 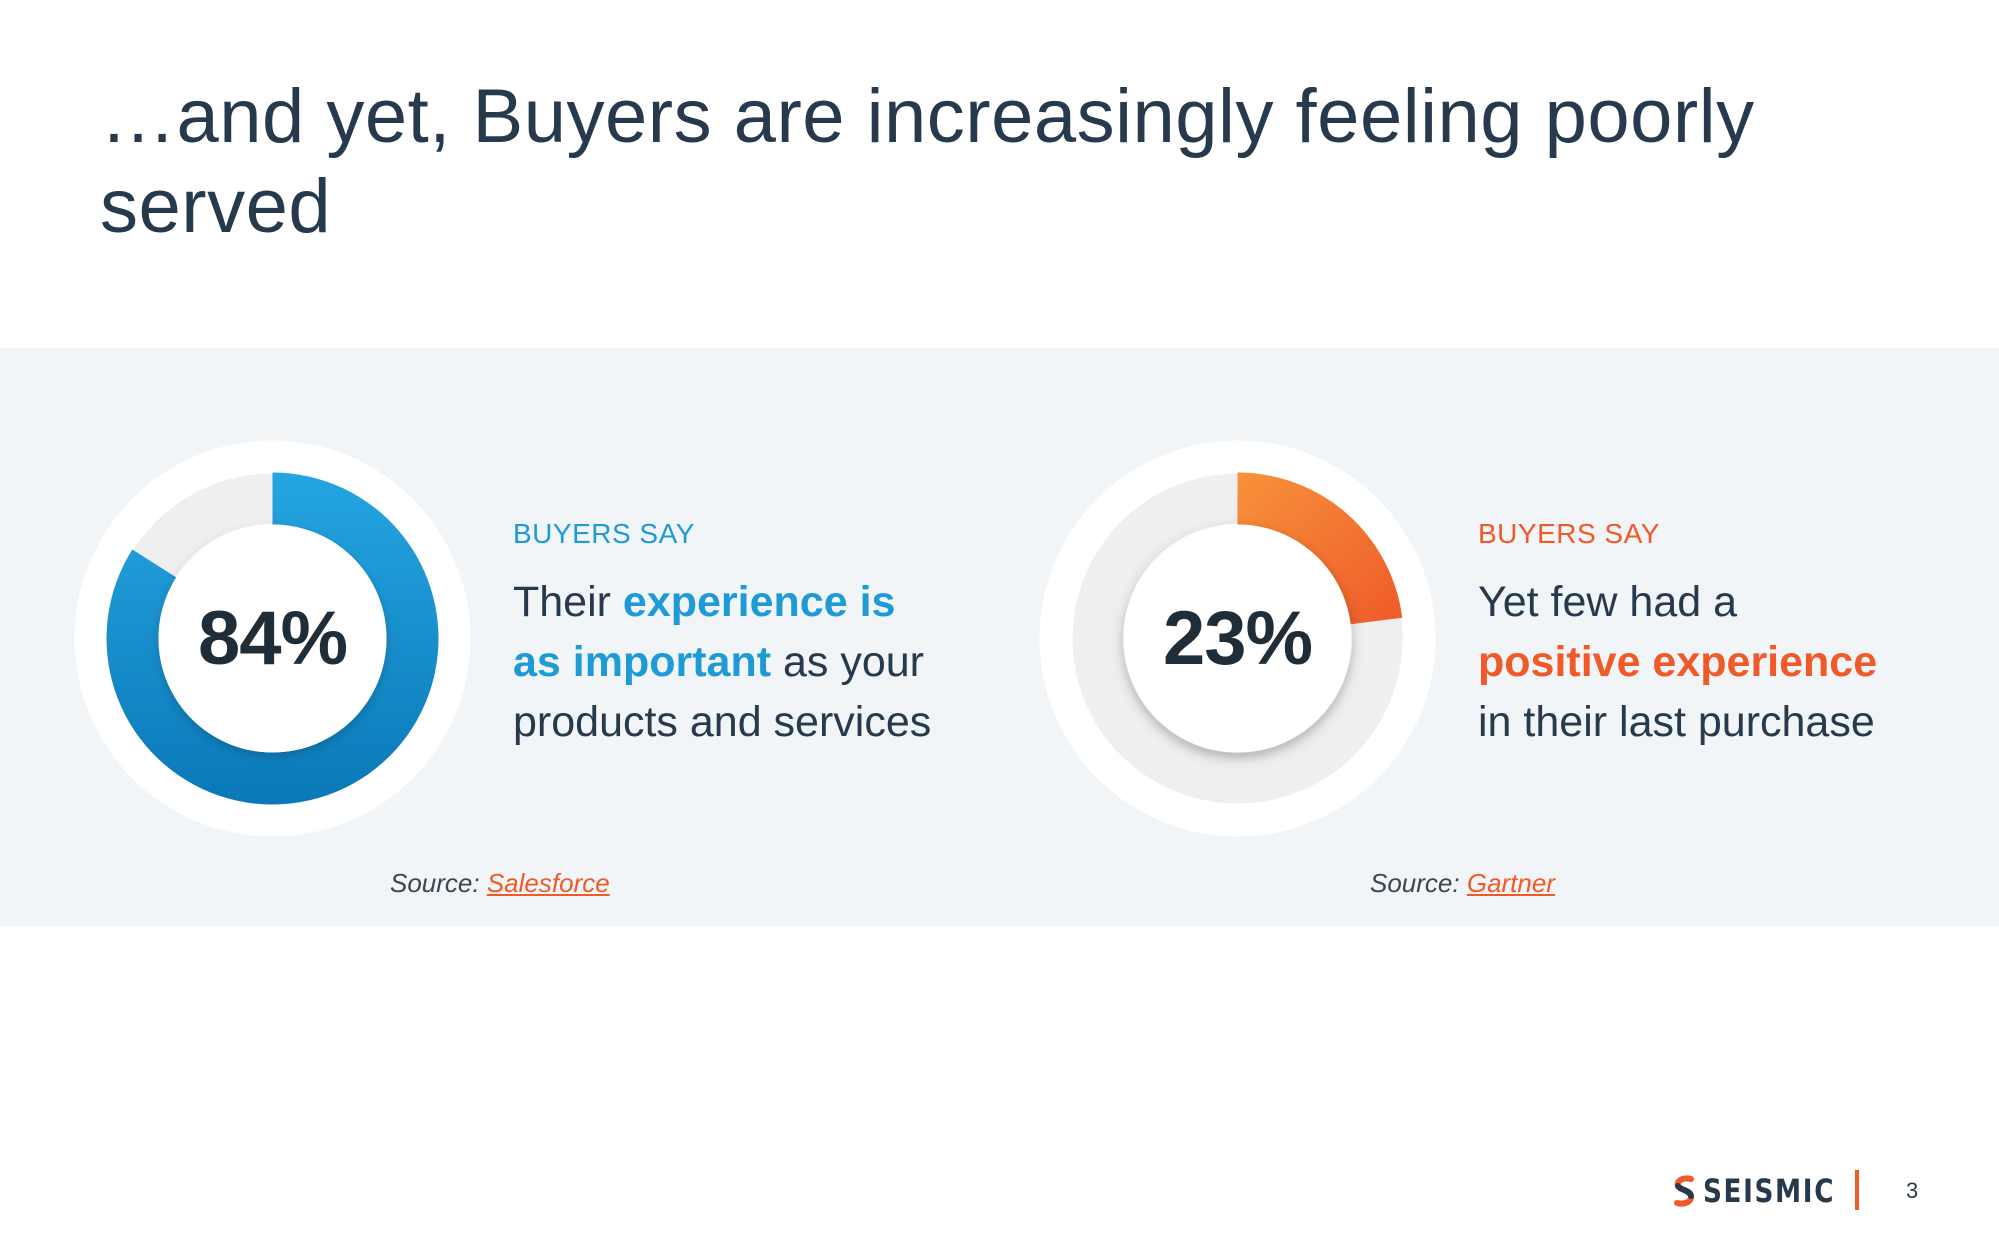 I want to click on stat-value: 84%, so click(x=272, y=638).